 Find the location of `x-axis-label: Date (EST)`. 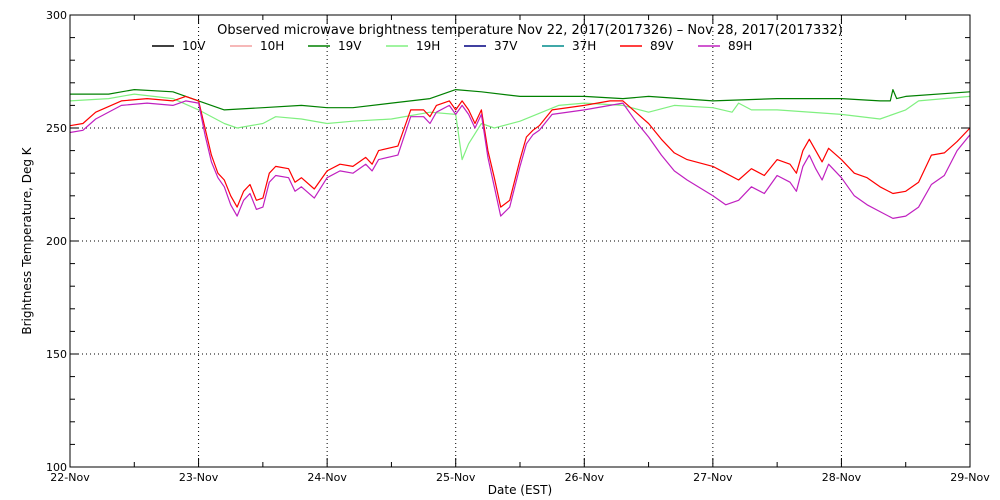

x-axis-label: Date (EST) is located at coordinates (520, 490).